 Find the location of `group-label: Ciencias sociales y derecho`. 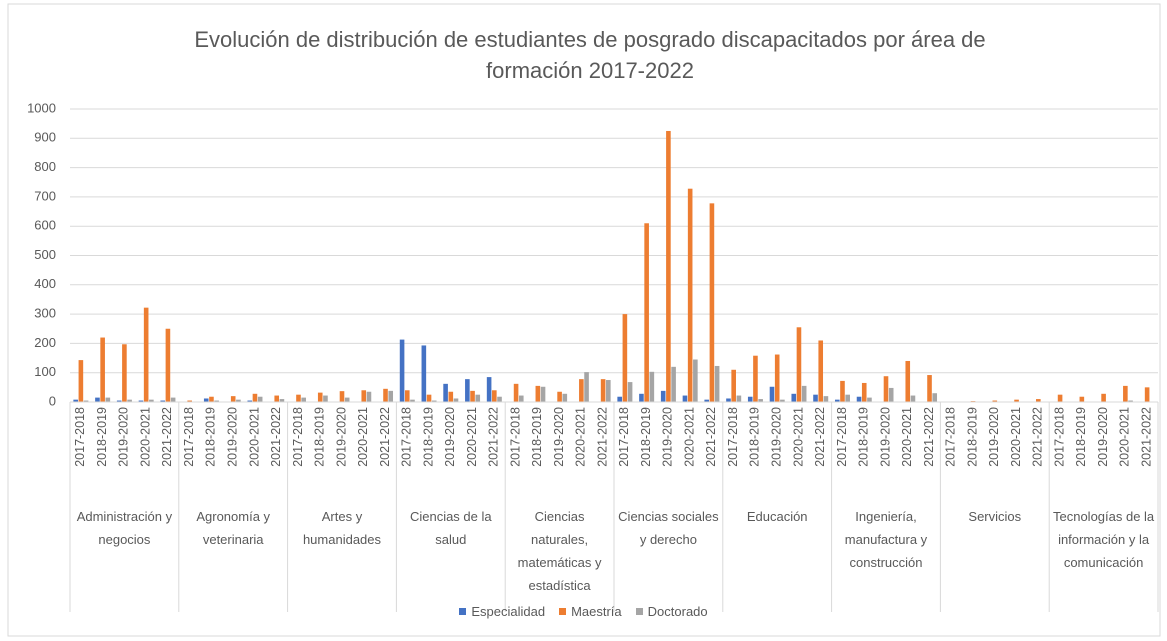

group-label: Ciencias sociales y derecho is located at coordinates (668, 528).